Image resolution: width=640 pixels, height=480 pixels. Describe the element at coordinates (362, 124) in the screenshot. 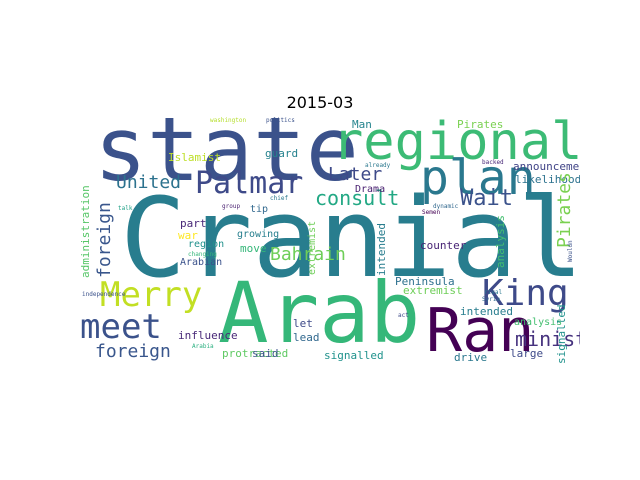

I see `word-likelihood: Man` at that location.